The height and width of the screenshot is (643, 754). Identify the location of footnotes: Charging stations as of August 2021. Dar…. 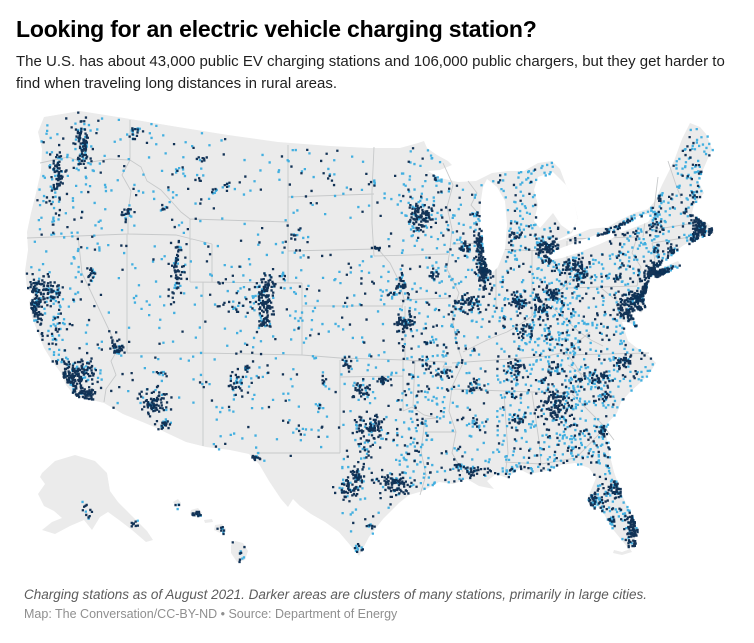
(377, 604).